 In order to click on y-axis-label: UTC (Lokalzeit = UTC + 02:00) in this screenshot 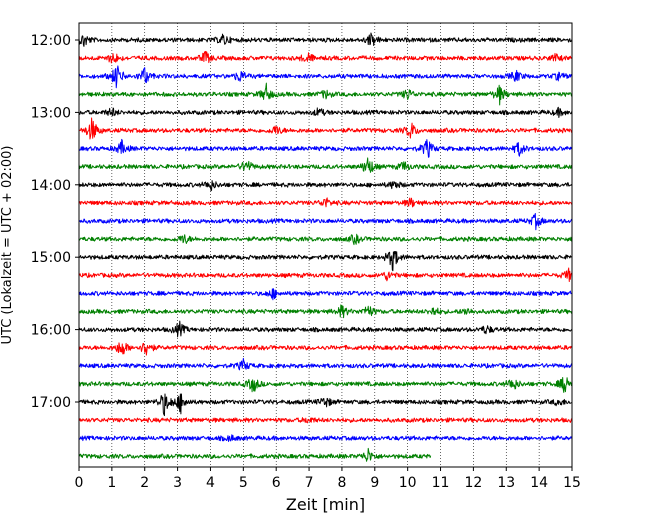, I will do `click(7, 245)`.